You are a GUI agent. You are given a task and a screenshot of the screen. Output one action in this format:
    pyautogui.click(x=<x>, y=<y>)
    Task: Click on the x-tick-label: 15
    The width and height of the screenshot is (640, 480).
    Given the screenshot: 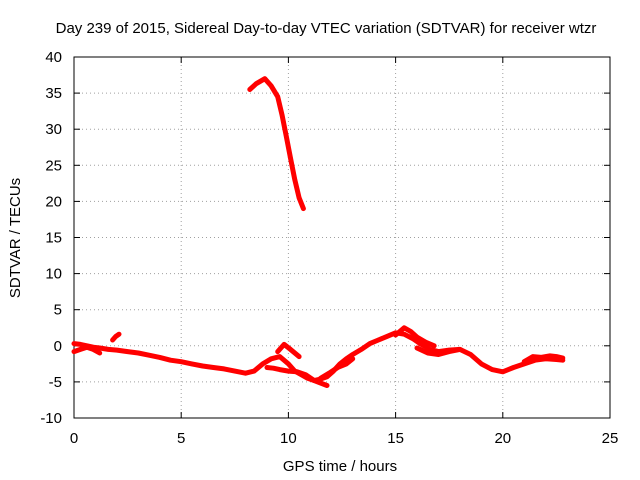 What is the action you would take?
    pyautogui.click(x=395, y=438)
    